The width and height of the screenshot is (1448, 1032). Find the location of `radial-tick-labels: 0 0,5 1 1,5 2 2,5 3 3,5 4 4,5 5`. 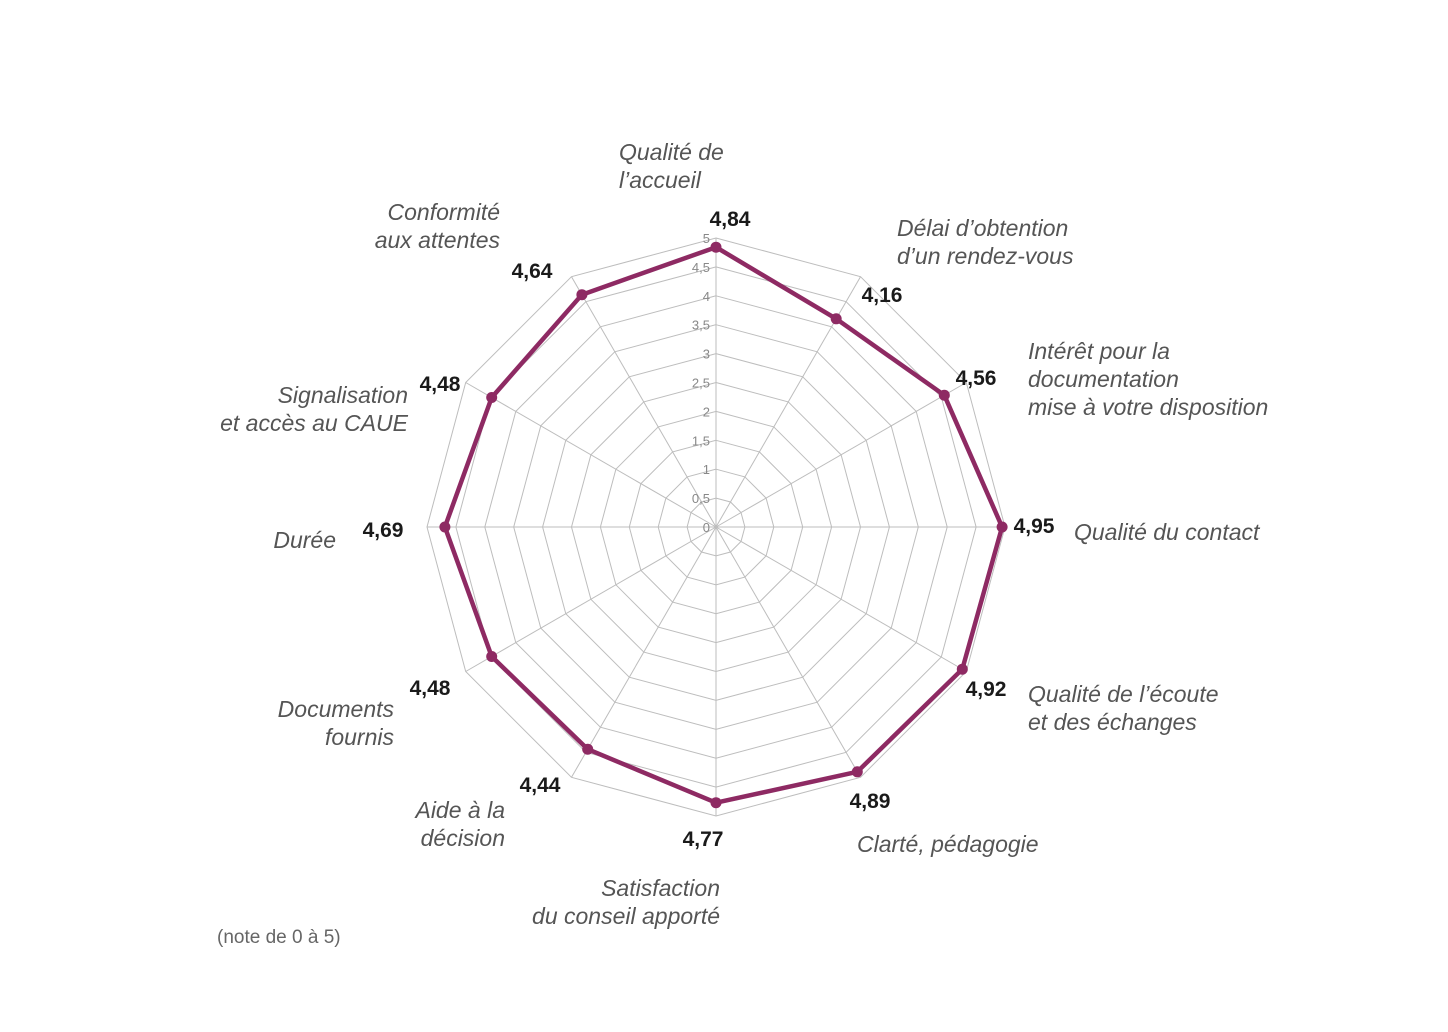

radial-tick-labels: 0 0,5 1 1,5 2 2,5 3 3,5 4 4,5 5 is located at coordinates (701, 383).